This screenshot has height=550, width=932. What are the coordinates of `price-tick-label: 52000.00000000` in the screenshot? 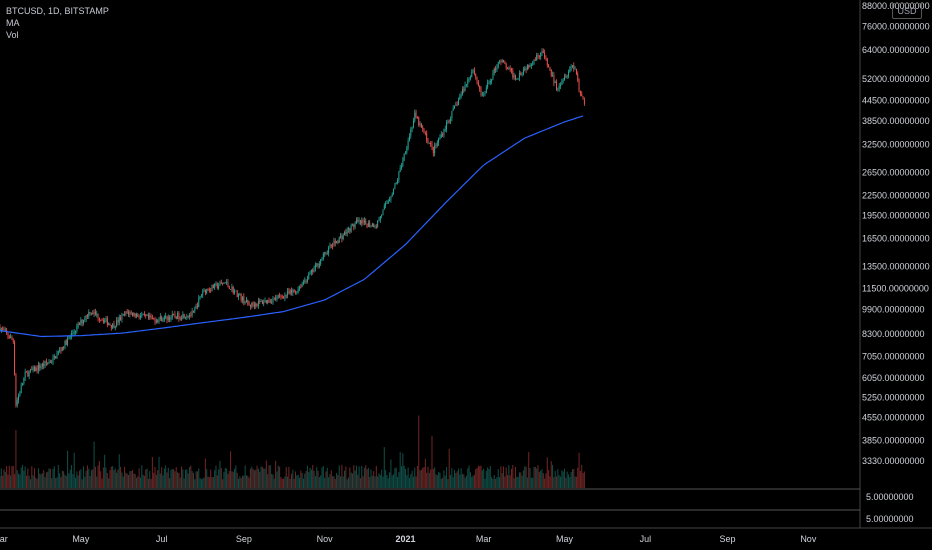 It's located at (896, 79).